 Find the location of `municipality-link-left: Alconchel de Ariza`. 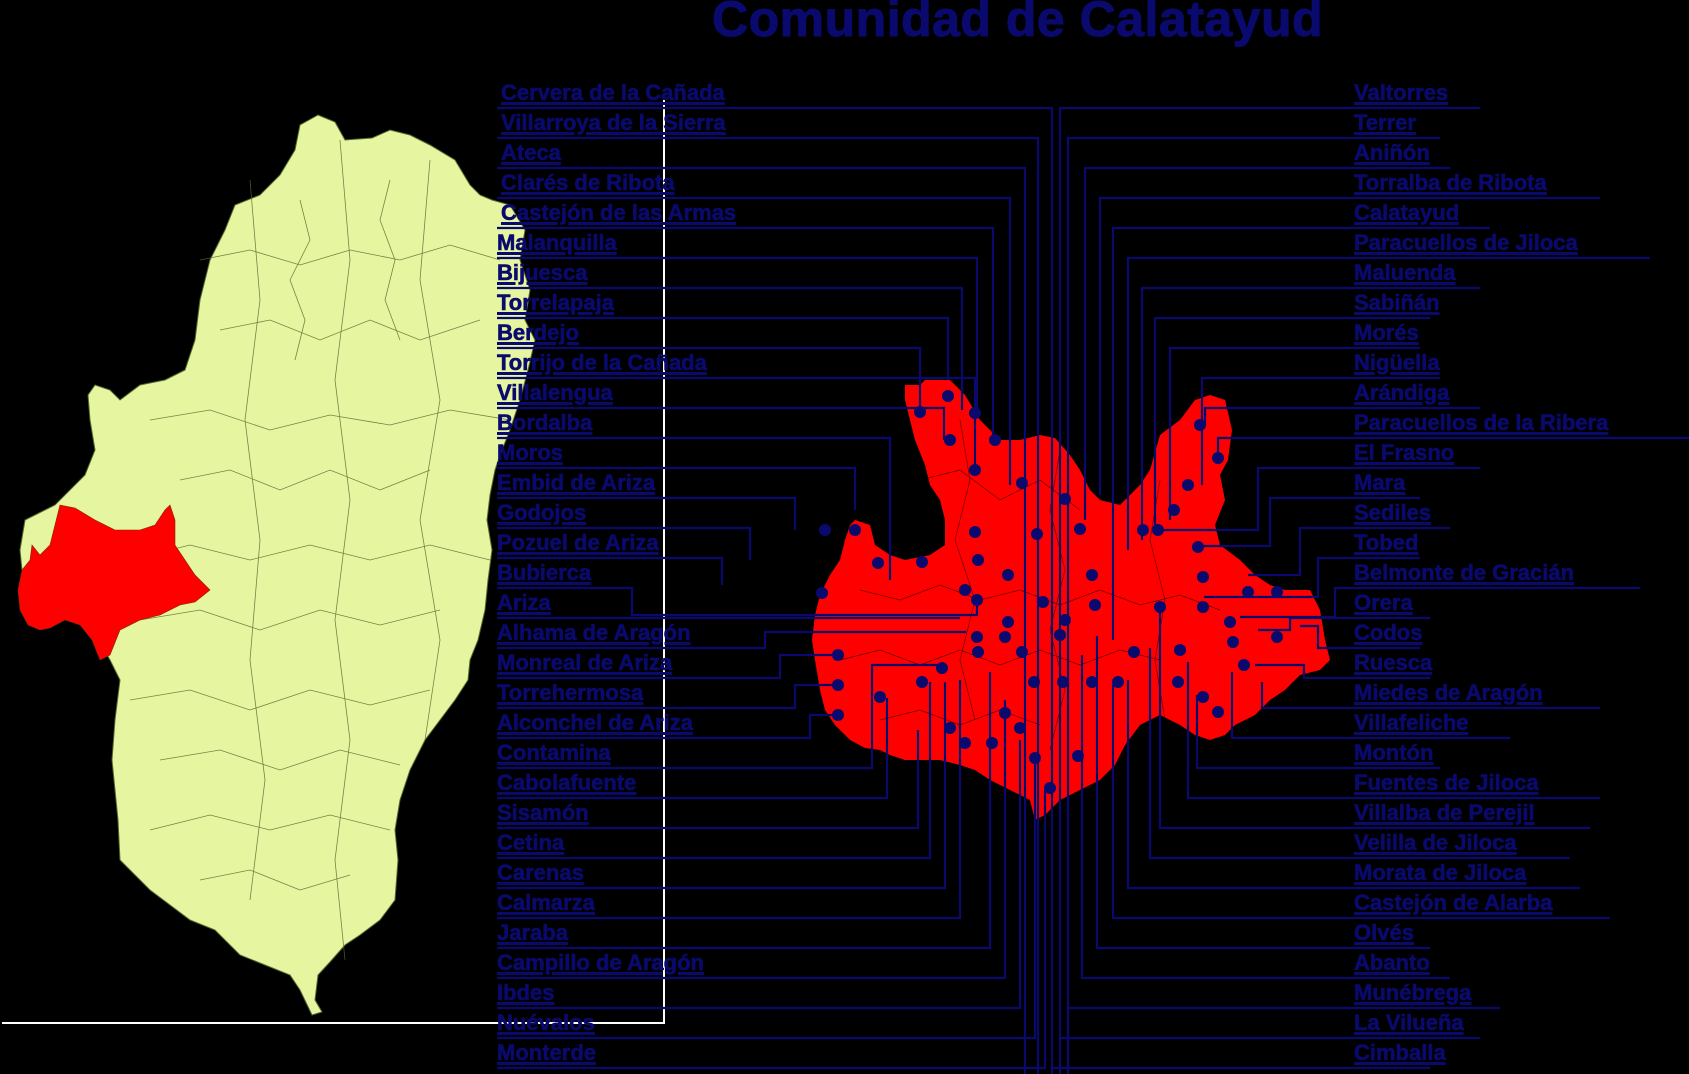

municipality-link-left: Alconchel de Ariza is located at coordinates (595, 723).